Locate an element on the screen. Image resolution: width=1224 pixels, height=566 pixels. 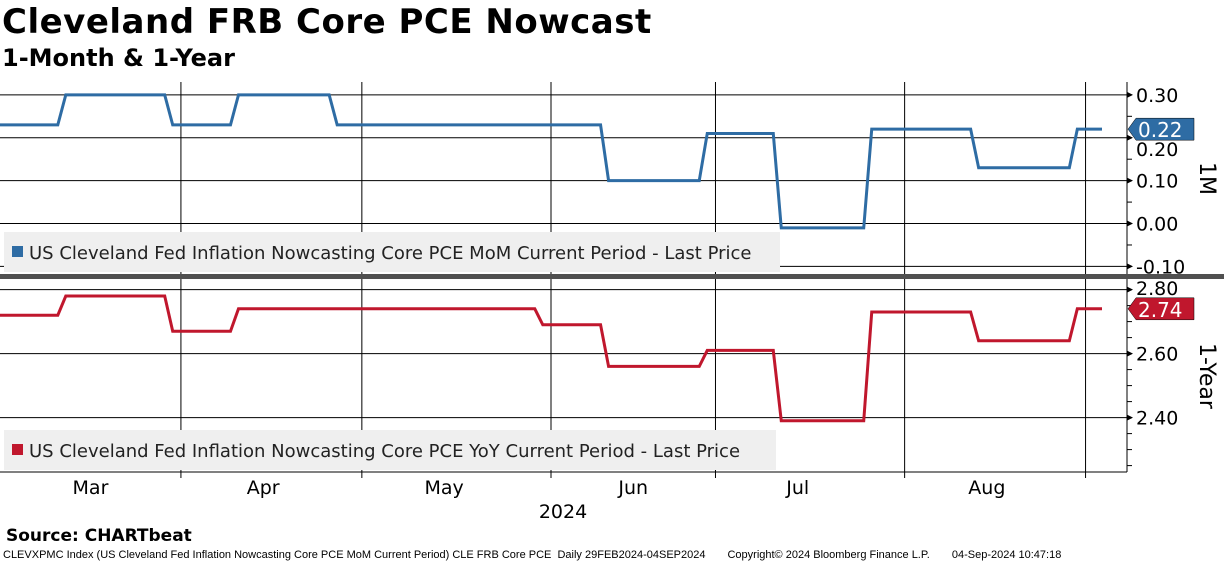
y-tick-label: 0.10 is located at coordinates (1157, 182).